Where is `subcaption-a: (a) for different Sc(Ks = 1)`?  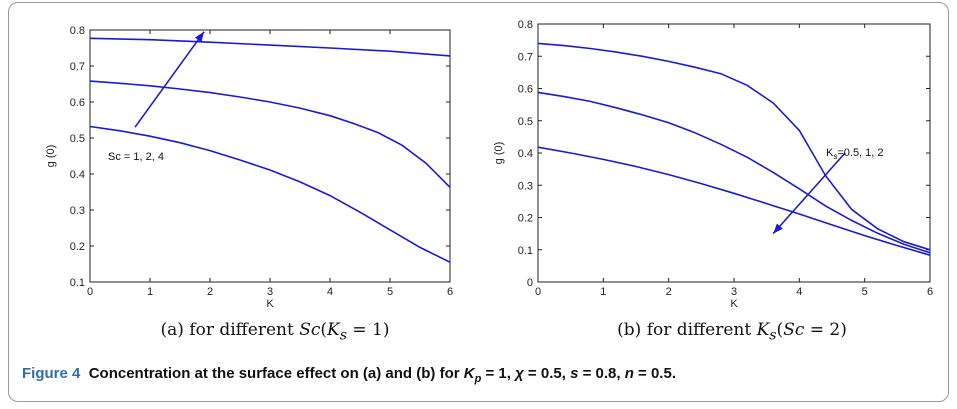
subcaption-a: (a) for different Sc(Ks = 1) is located at coordinates (275, 332).